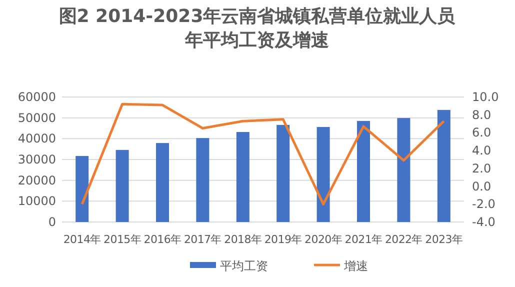 The image size is (515, 287). I want to click on y2-tick-label: 2.0, so click(482, 168).